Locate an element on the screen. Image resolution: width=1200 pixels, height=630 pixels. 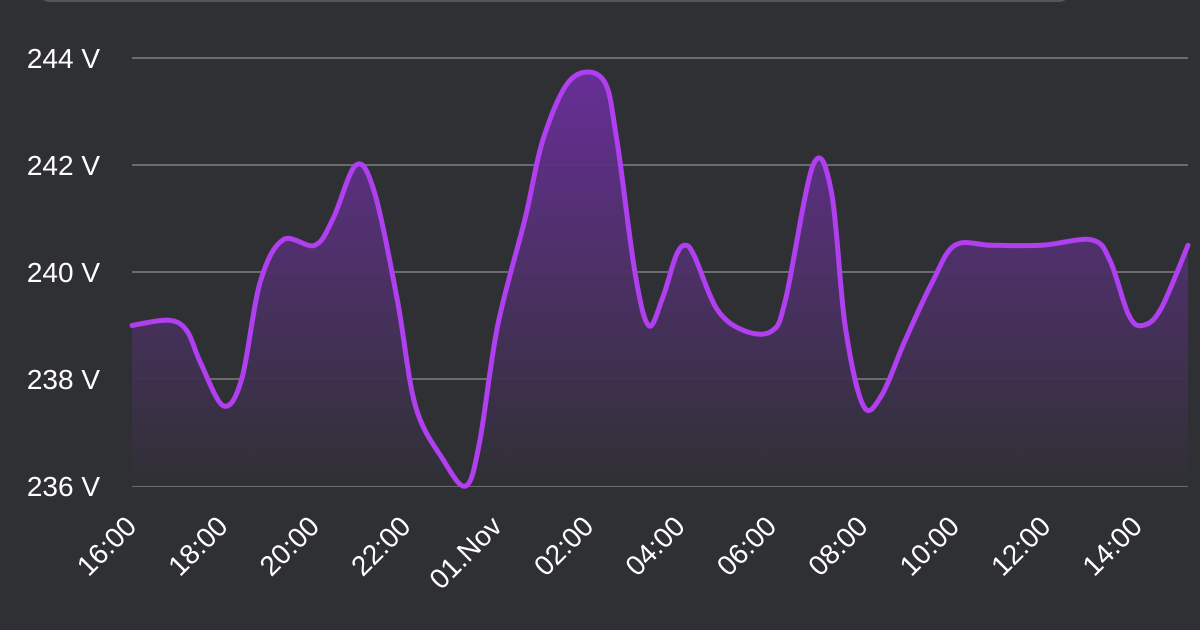
x-tick-label: 22:00 is located at coordinates (380, 545).